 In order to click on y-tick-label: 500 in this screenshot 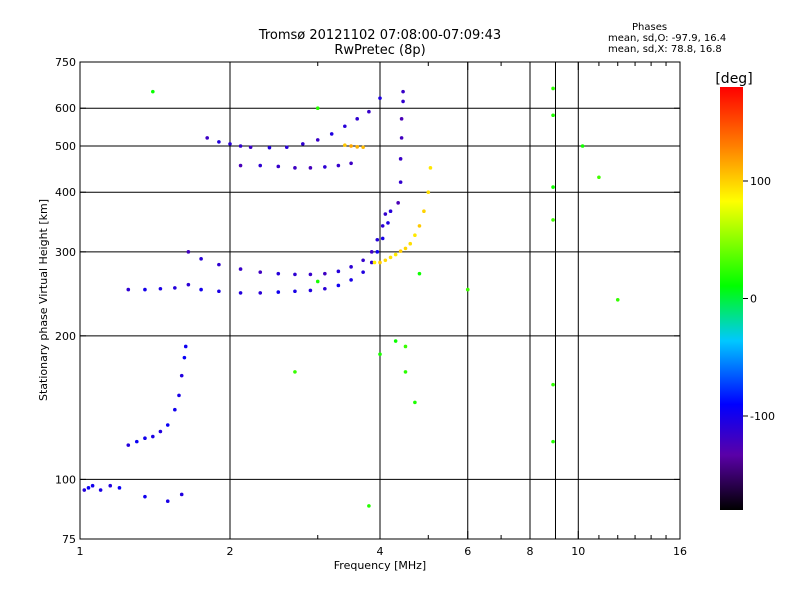, I will do `click(65, 146)`.